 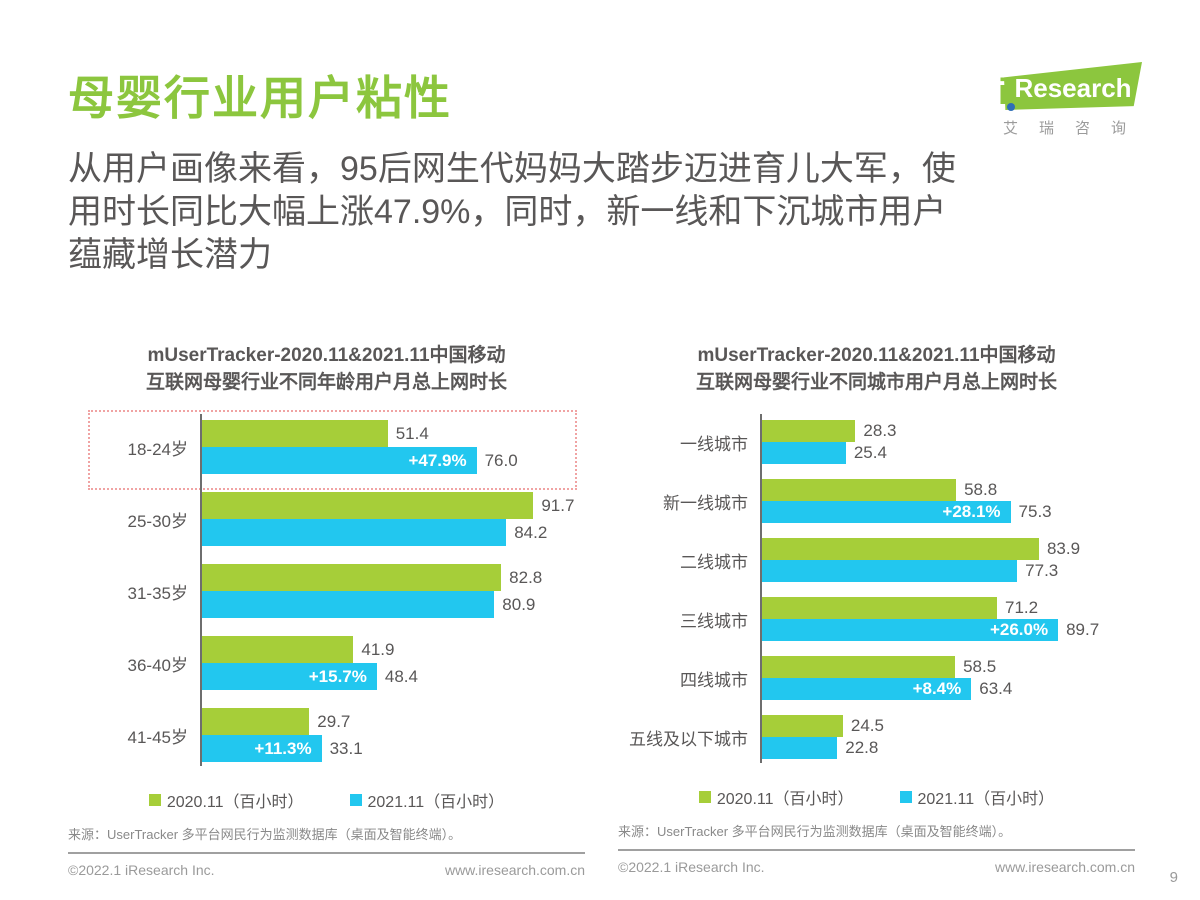 I want to click on chart-row: 四线城市 58.5 +8.4% 63.4, so click(x=876, y=678).